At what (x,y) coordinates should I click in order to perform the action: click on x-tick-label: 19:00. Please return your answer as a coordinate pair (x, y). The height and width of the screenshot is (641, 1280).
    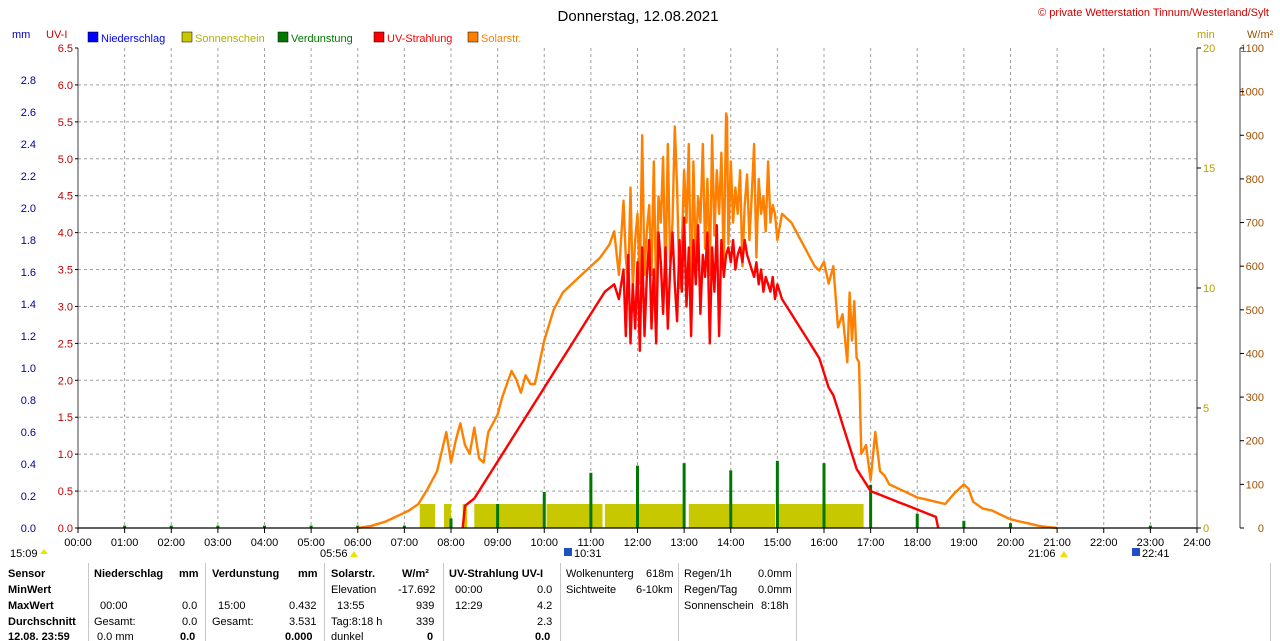
    Looking at the image, I should click on (964, 543).